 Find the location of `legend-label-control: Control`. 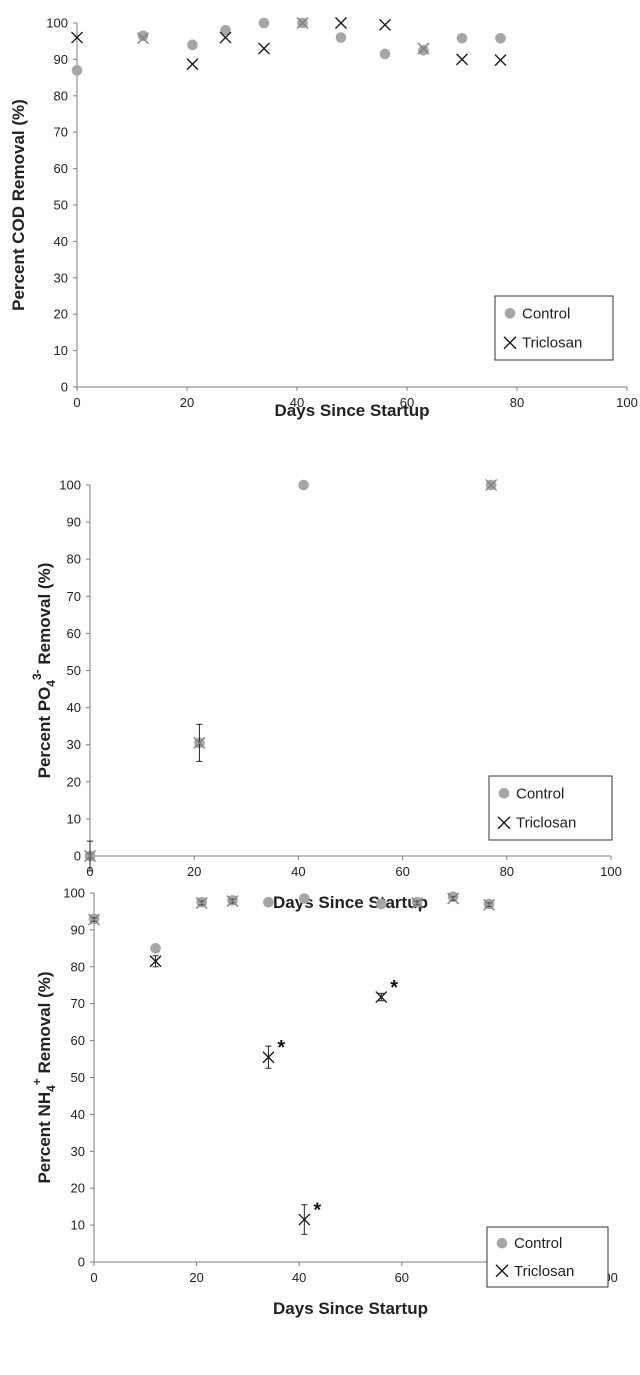

legend-label-control: Control is located at coordinates (540, 793).